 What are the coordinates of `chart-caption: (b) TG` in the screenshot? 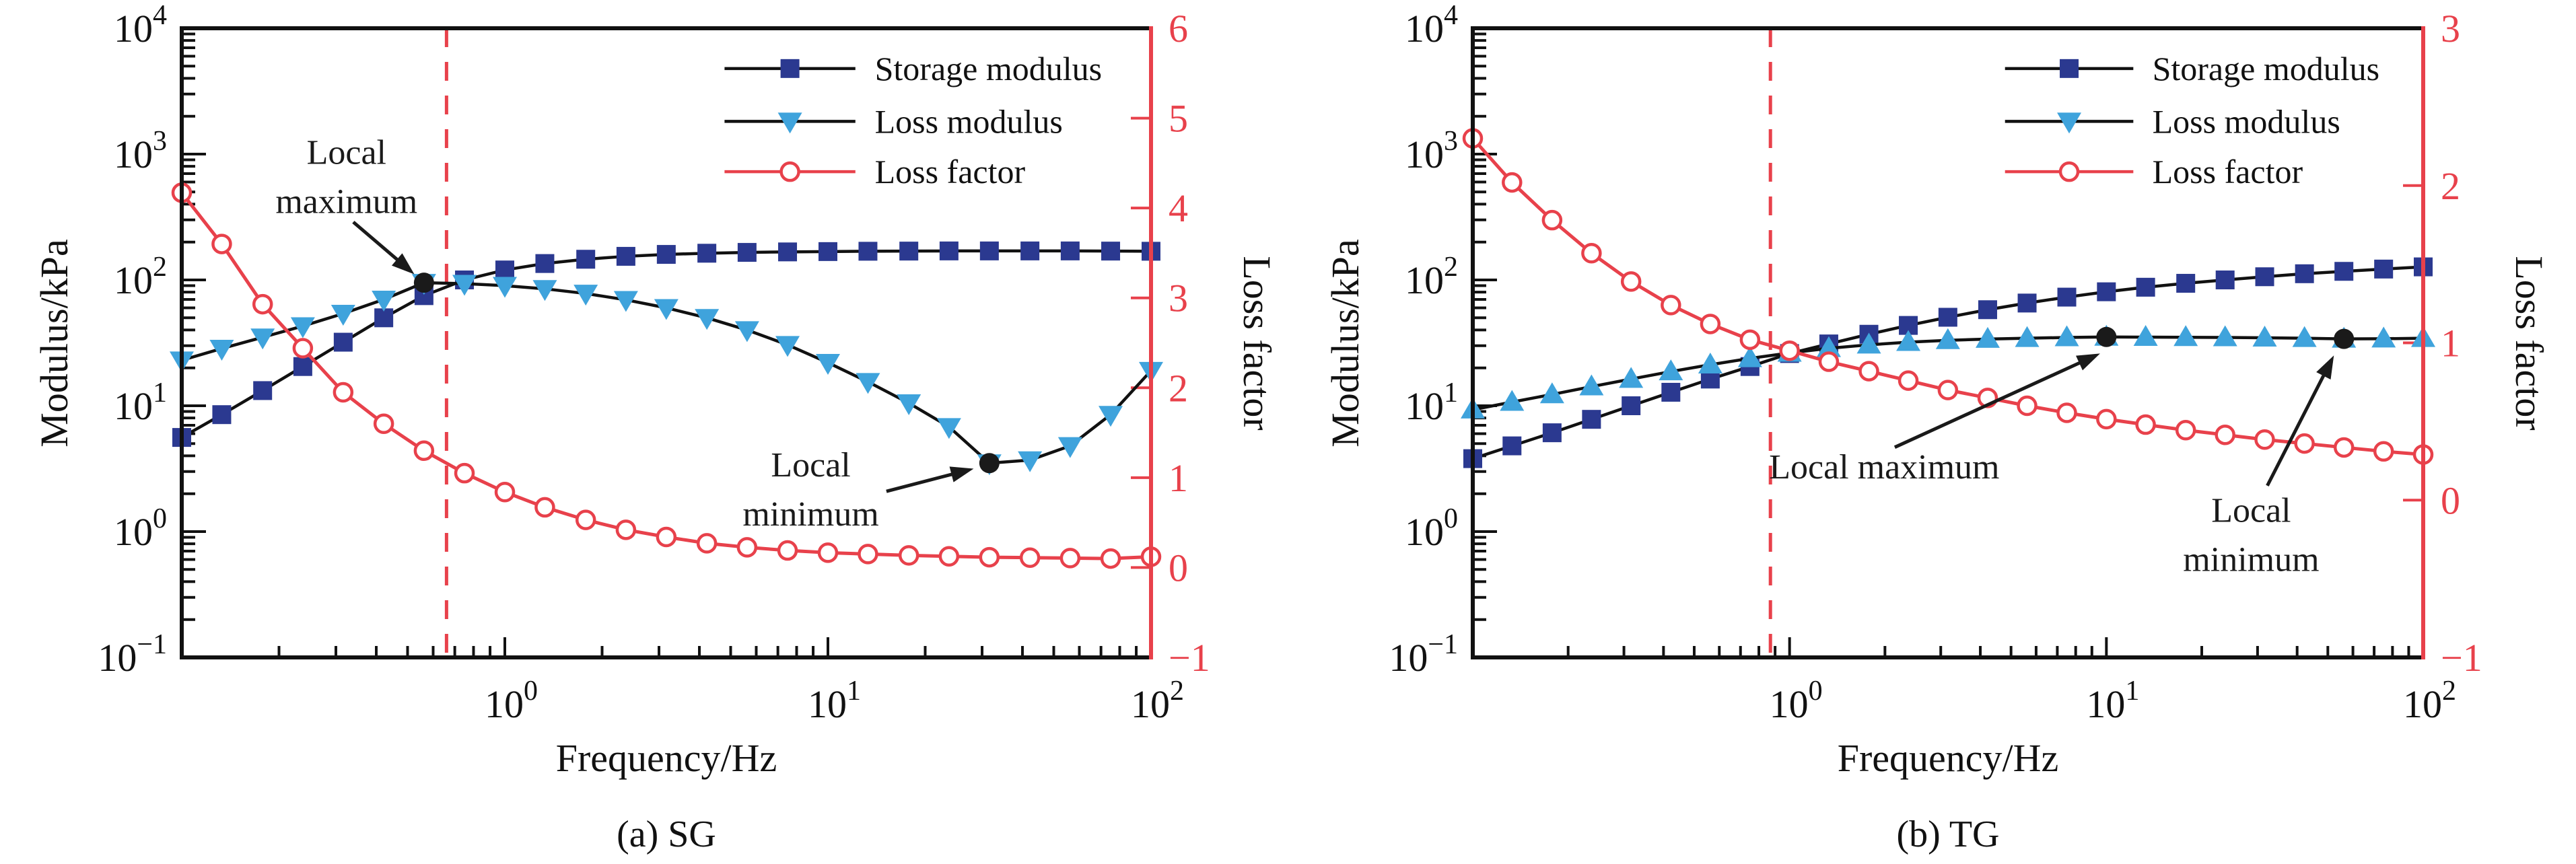 It's located at (1948, 834).